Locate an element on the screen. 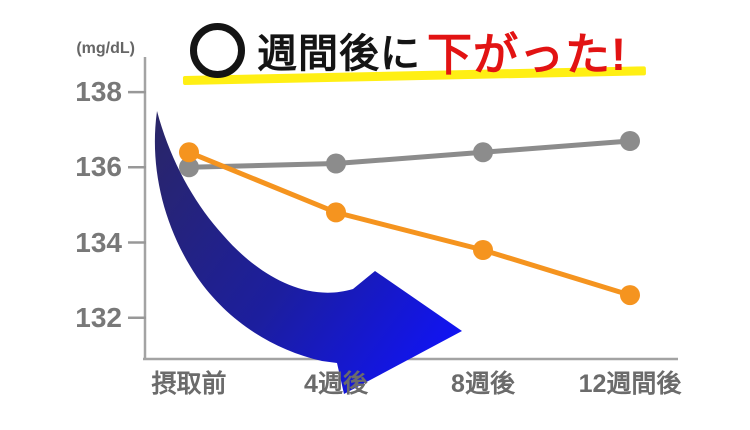 The height and width of the screenshot is (430, 750). gray-line-polyline is located at coordinates (409, 154).